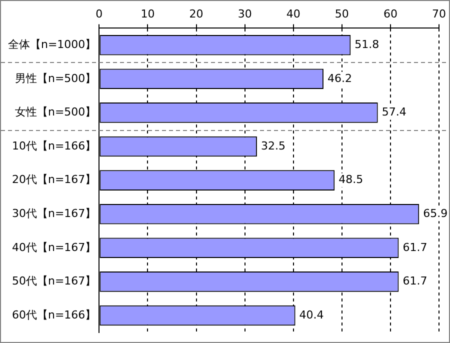 The image size is (450, 343). Describe the element at coordinates (52, 44) in the screenshot. I see `y-tick-label: 全体【n=1000】` at that location.